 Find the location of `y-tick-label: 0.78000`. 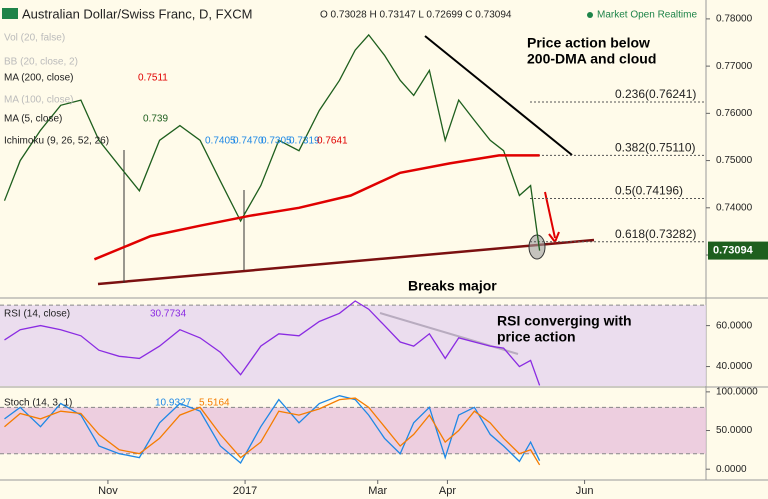

y-tick-label: 0.78000 is located at coordinates (734, 19).